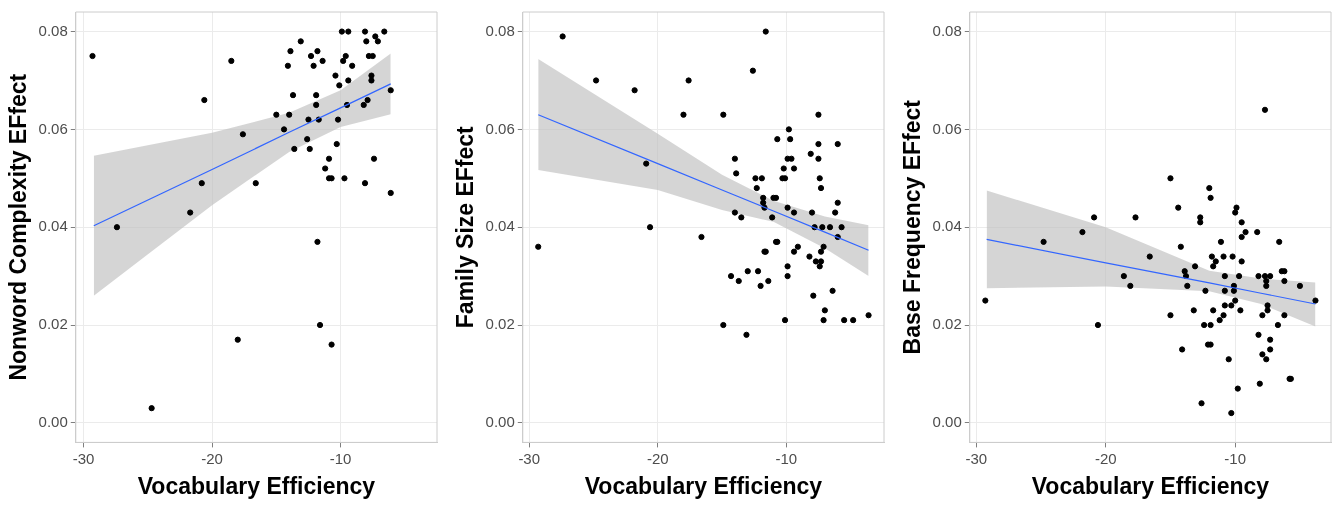 The width and height of the screenshot is (1341, 507). I want to click on y-axis-title: Nonword Complexity EFfect, so click(18, 227).